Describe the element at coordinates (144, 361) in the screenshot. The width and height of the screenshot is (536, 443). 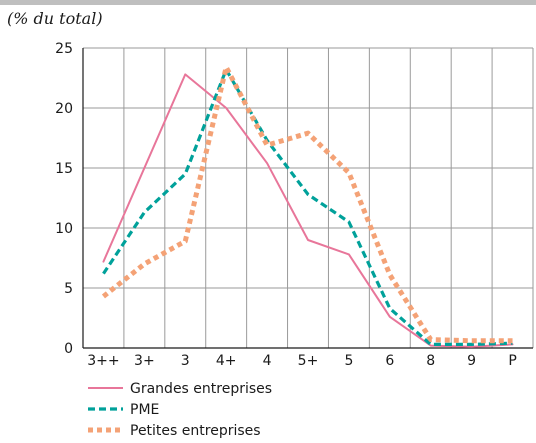
I see `x-tick-label: 3+` at that location.